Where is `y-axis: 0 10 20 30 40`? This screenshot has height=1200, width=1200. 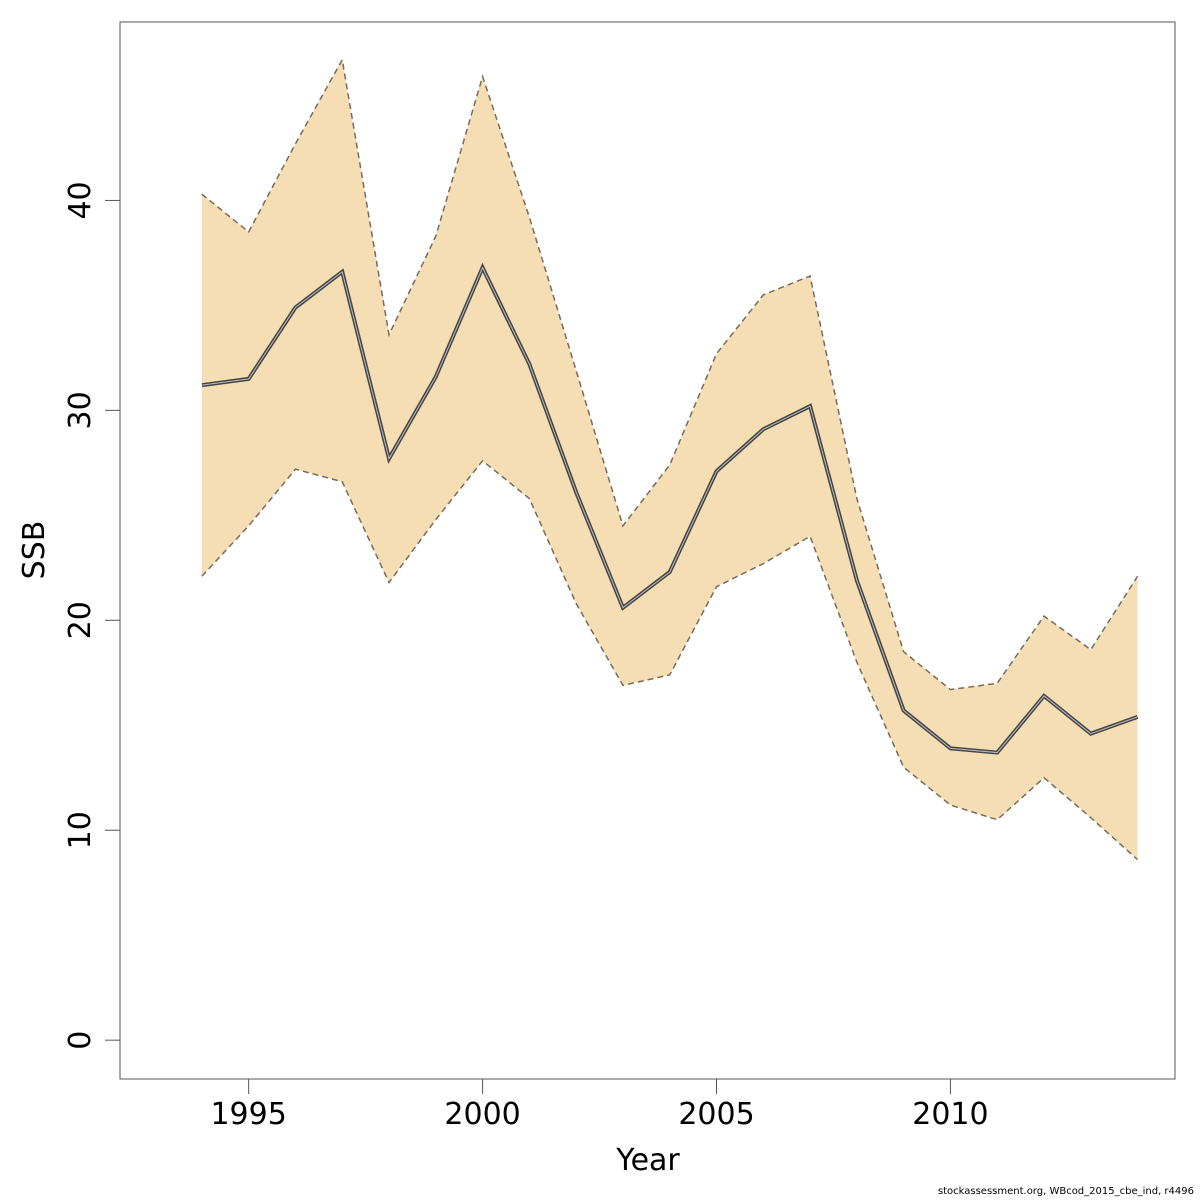
y-axis: 0 10 20 30 40 is located at coordinates (91, 615).